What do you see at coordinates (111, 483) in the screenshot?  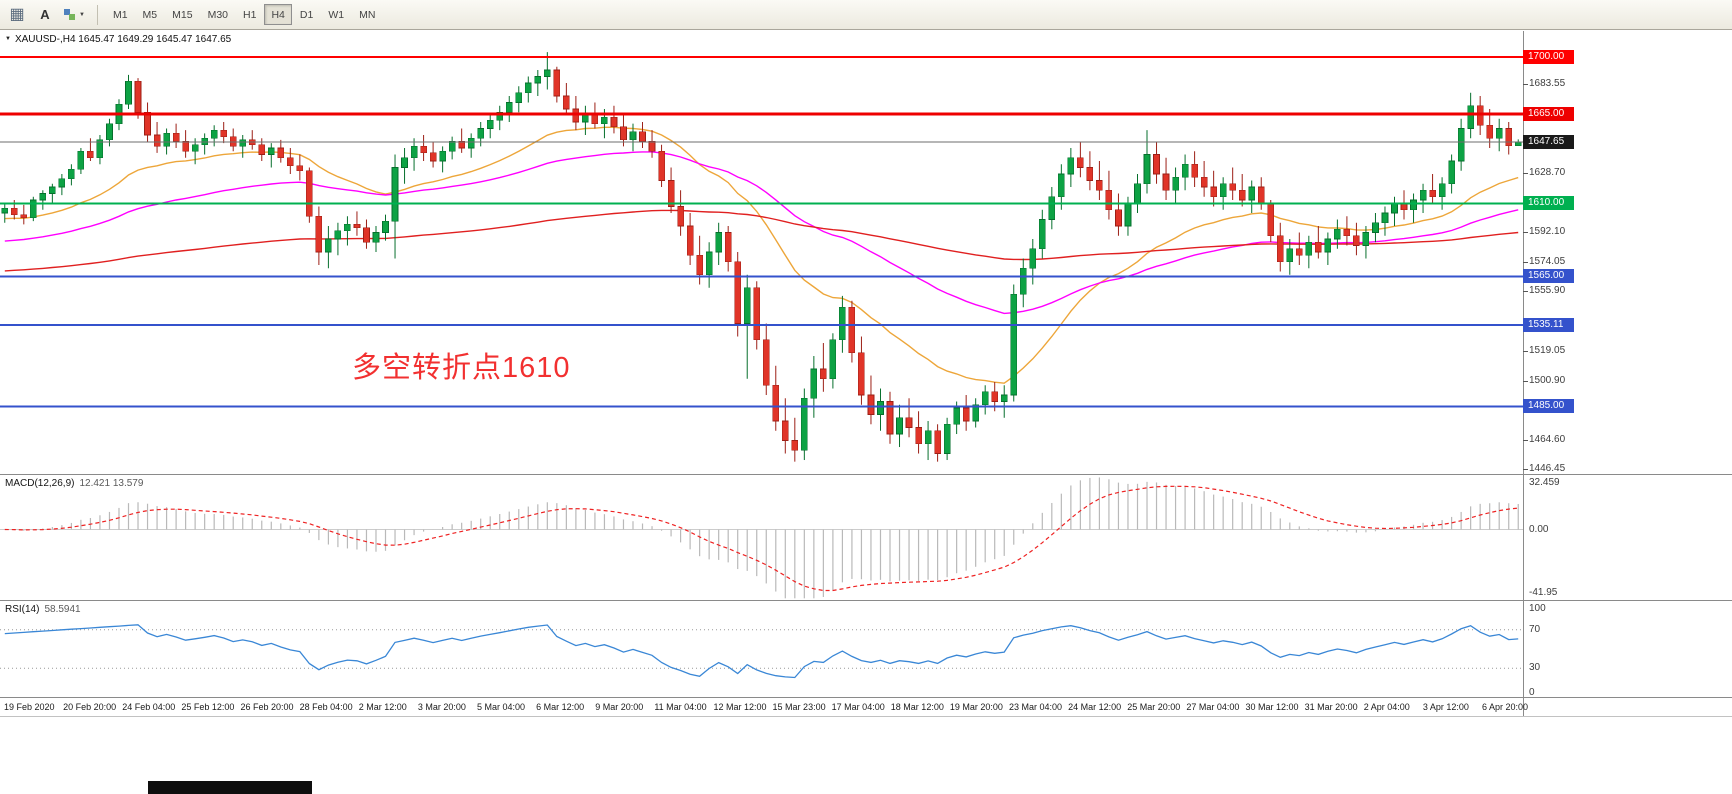 I see `macd-values: 12.421 13.579` at bounding box center [111, 483].